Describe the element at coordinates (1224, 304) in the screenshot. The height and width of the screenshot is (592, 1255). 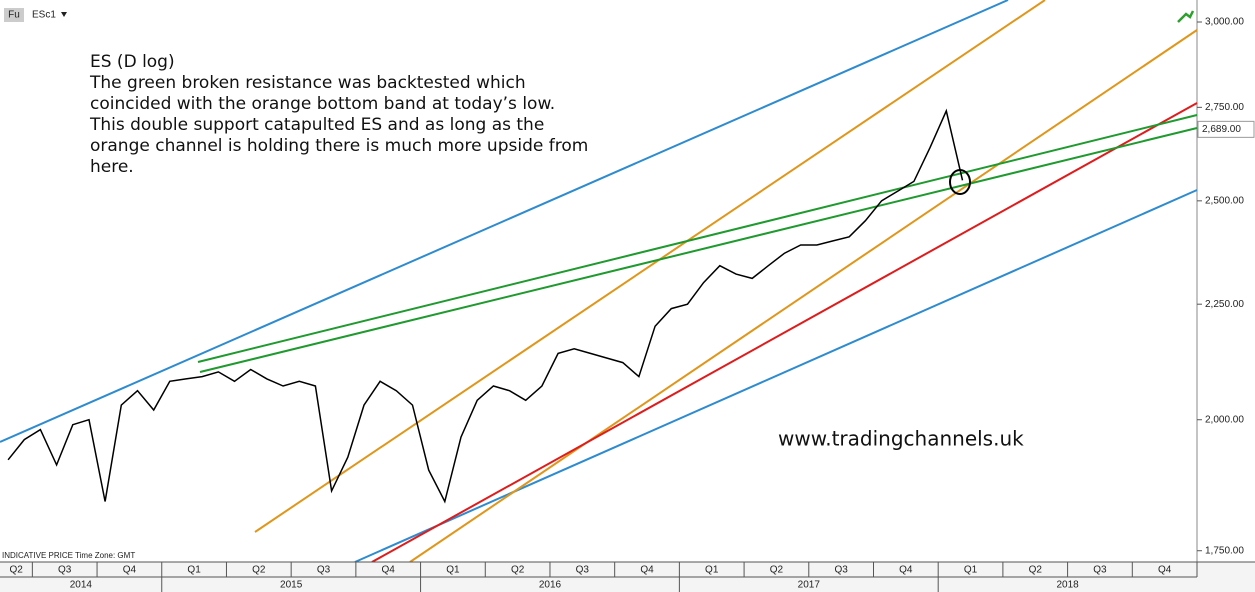
I see `y-tick-label: 2,250.00` at that location.